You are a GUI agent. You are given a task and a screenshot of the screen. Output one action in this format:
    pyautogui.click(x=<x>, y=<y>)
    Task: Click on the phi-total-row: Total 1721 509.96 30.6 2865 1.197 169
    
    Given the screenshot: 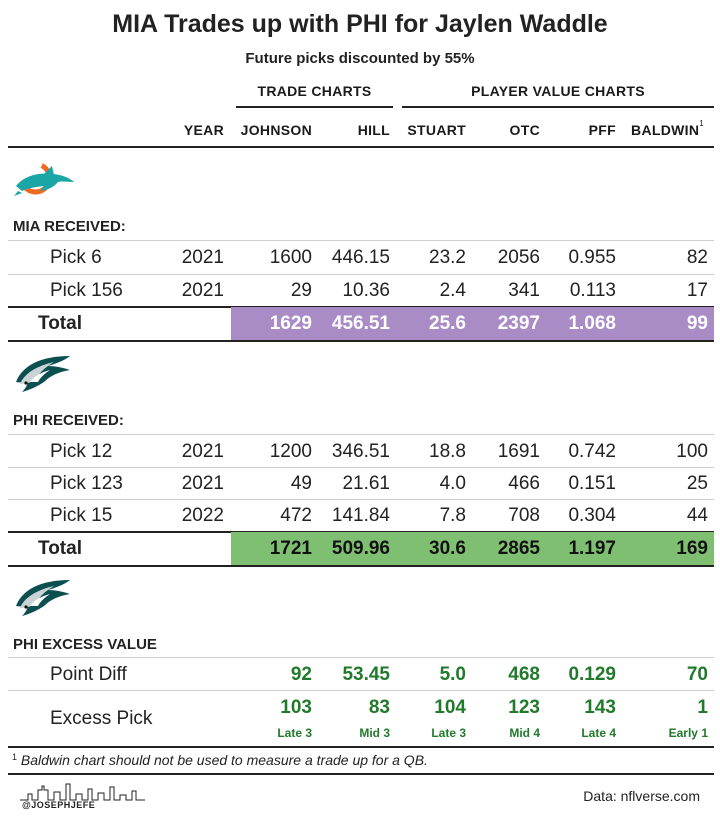 What is the action you would take?
    pyautogui.click(x=361, y=548)
    